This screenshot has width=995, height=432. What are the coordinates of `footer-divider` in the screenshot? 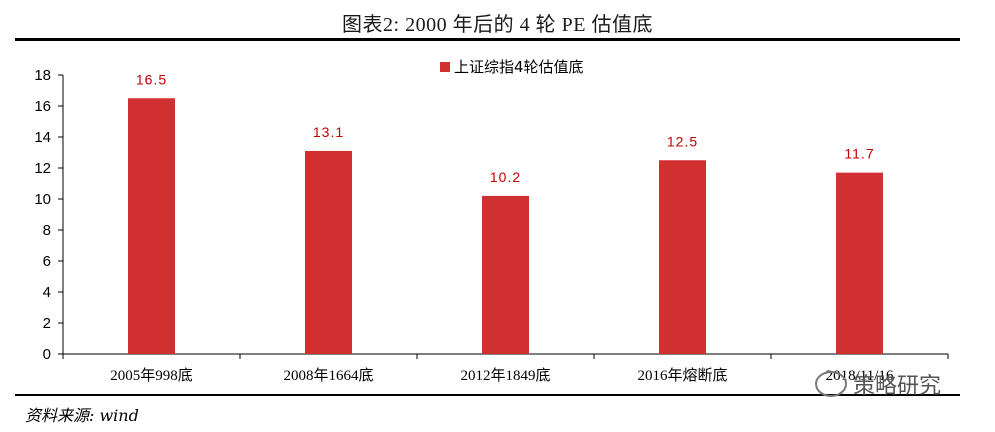 It's located at (487, 395).